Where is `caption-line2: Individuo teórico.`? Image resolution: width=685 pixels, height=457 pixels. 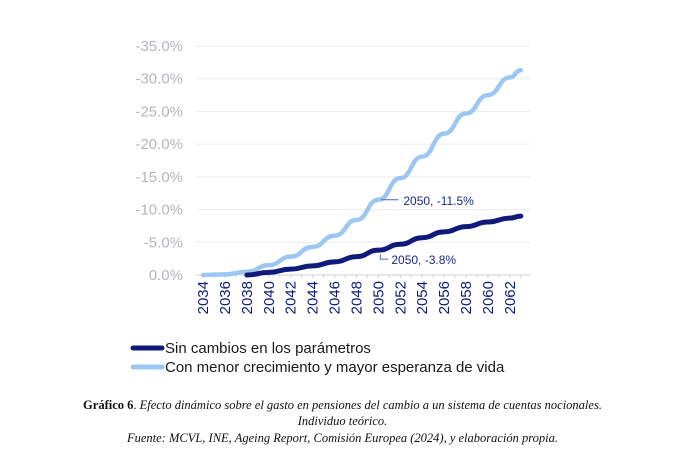 caption-line2: Individuo teórico. is located at coordinates (342, 421).